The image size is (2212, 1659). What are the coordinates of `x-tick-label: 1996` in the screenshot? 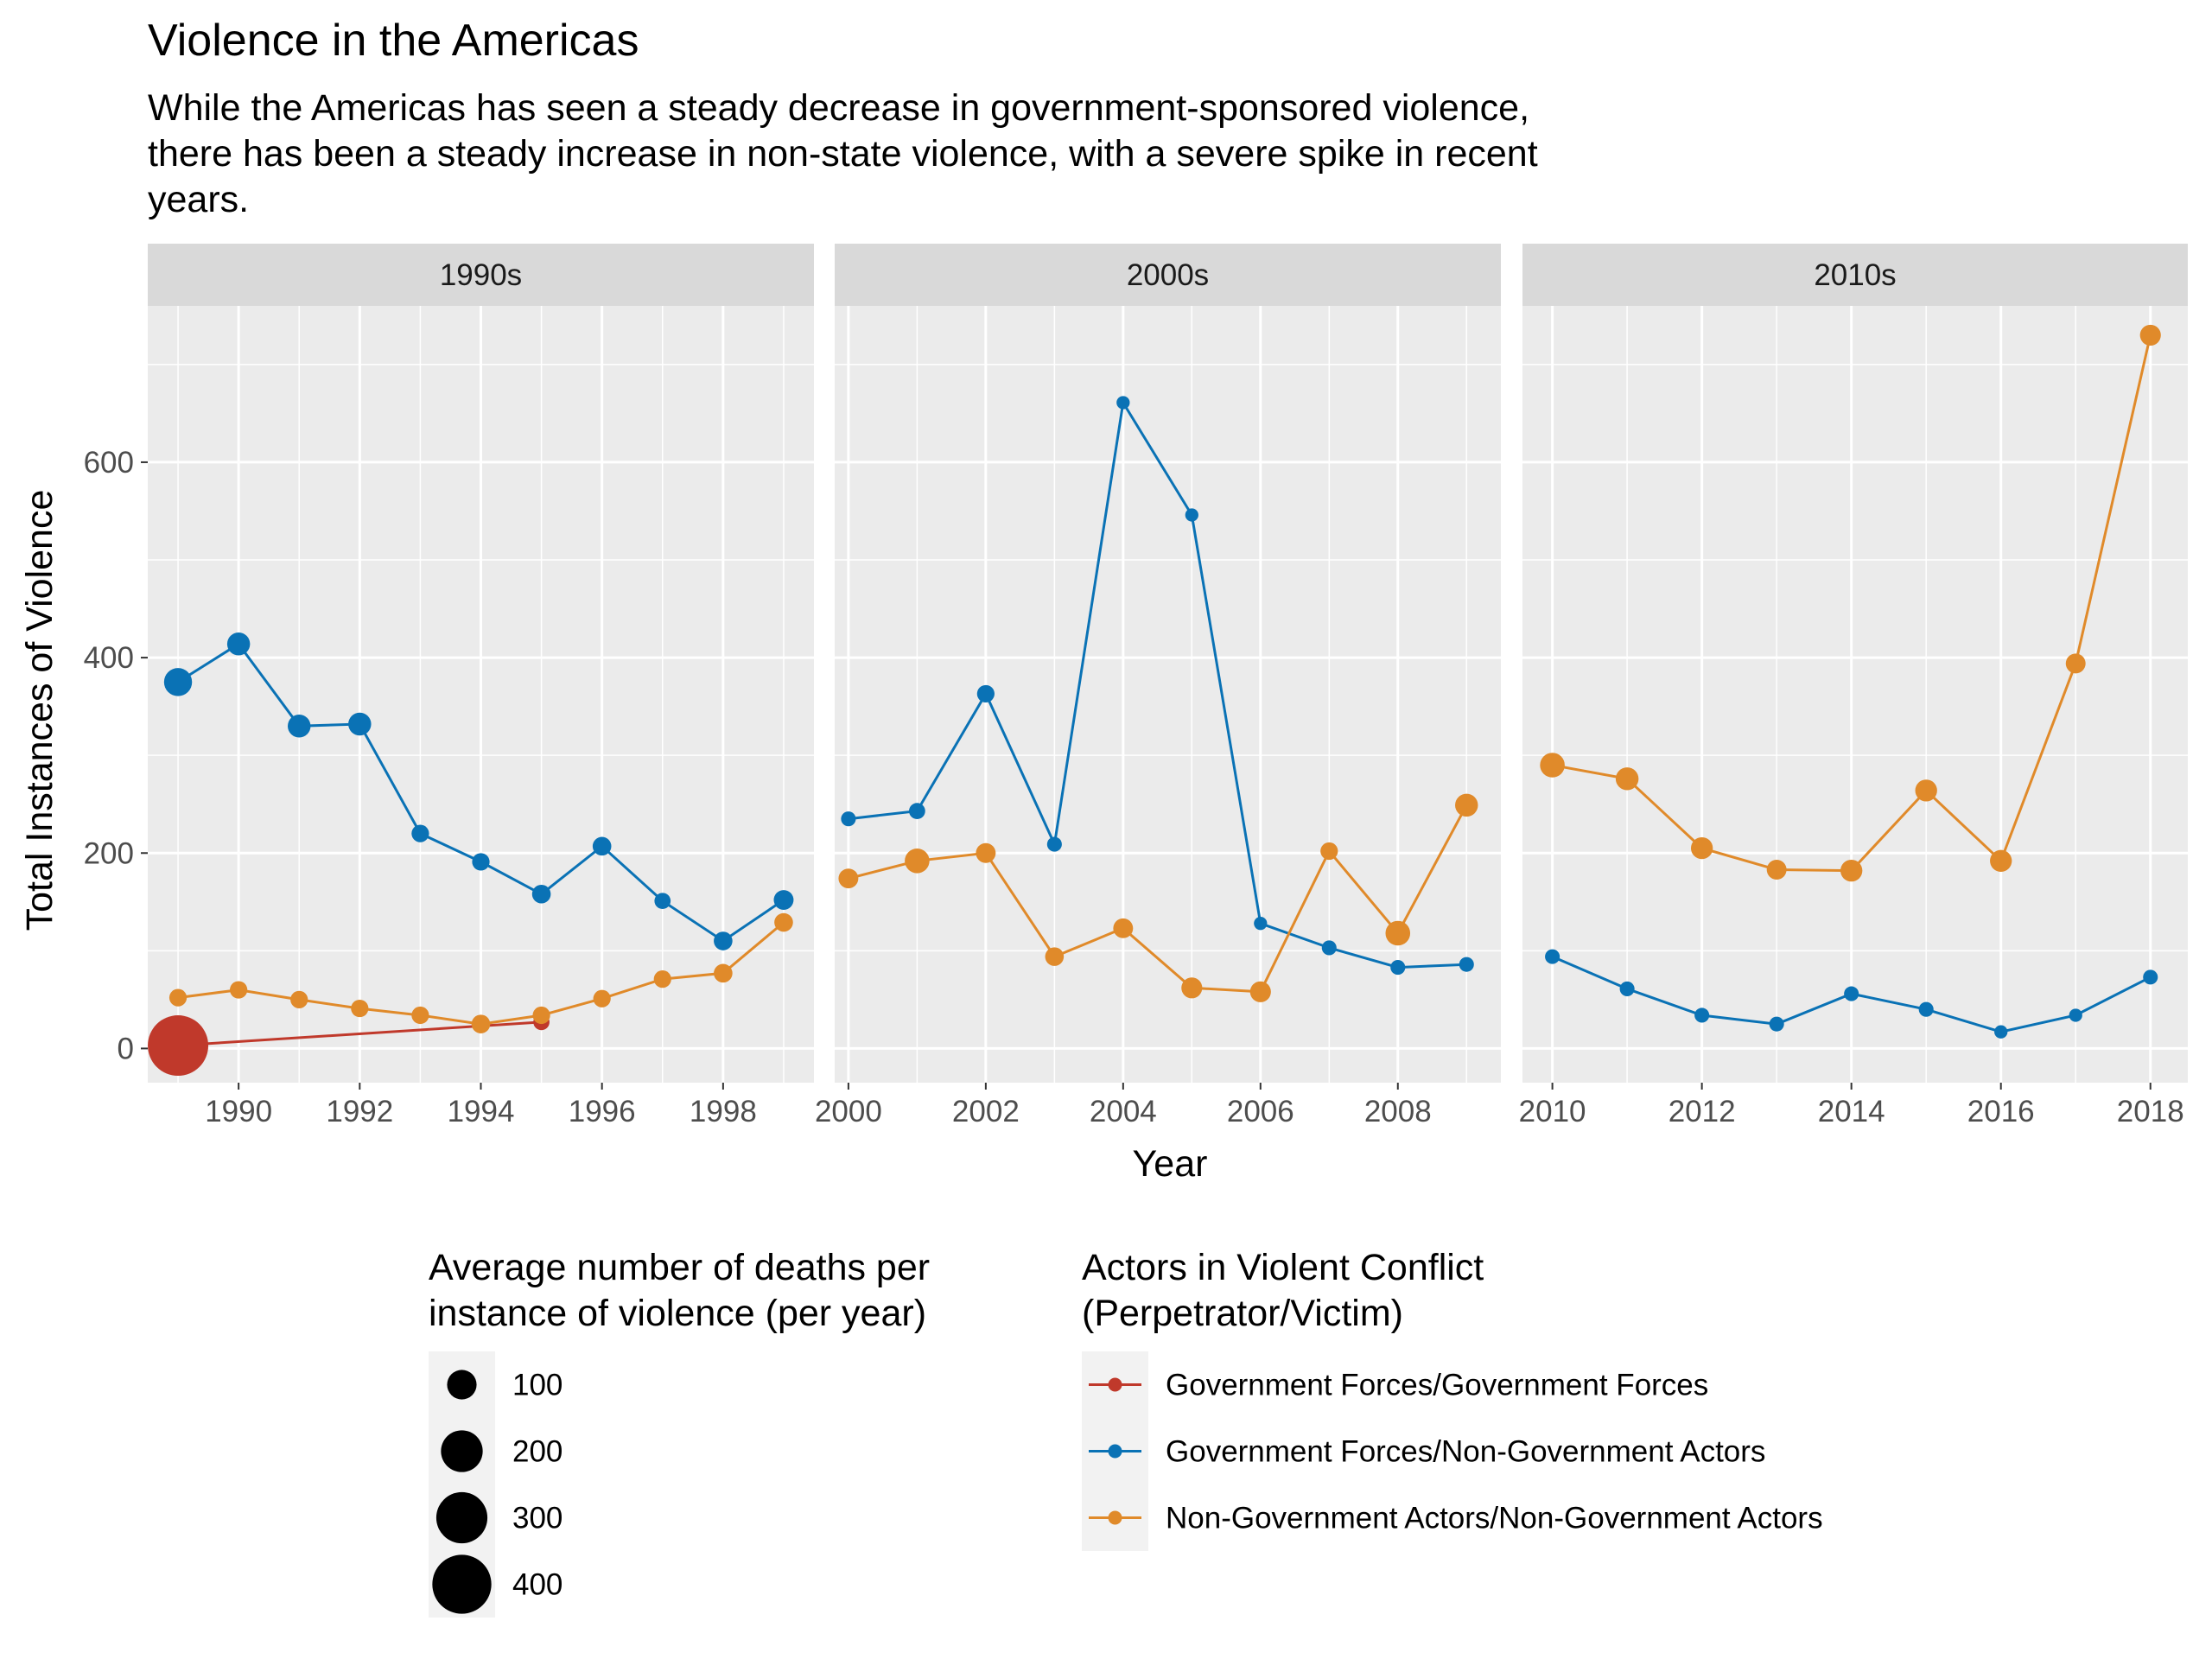 It's located at (602, 1111).